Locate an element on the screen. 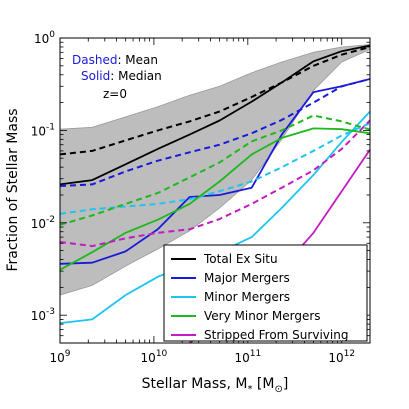 The width and height of the screenshot is (409, 409). annotation-redshift: z=0 is located at coordinates (115, 94).